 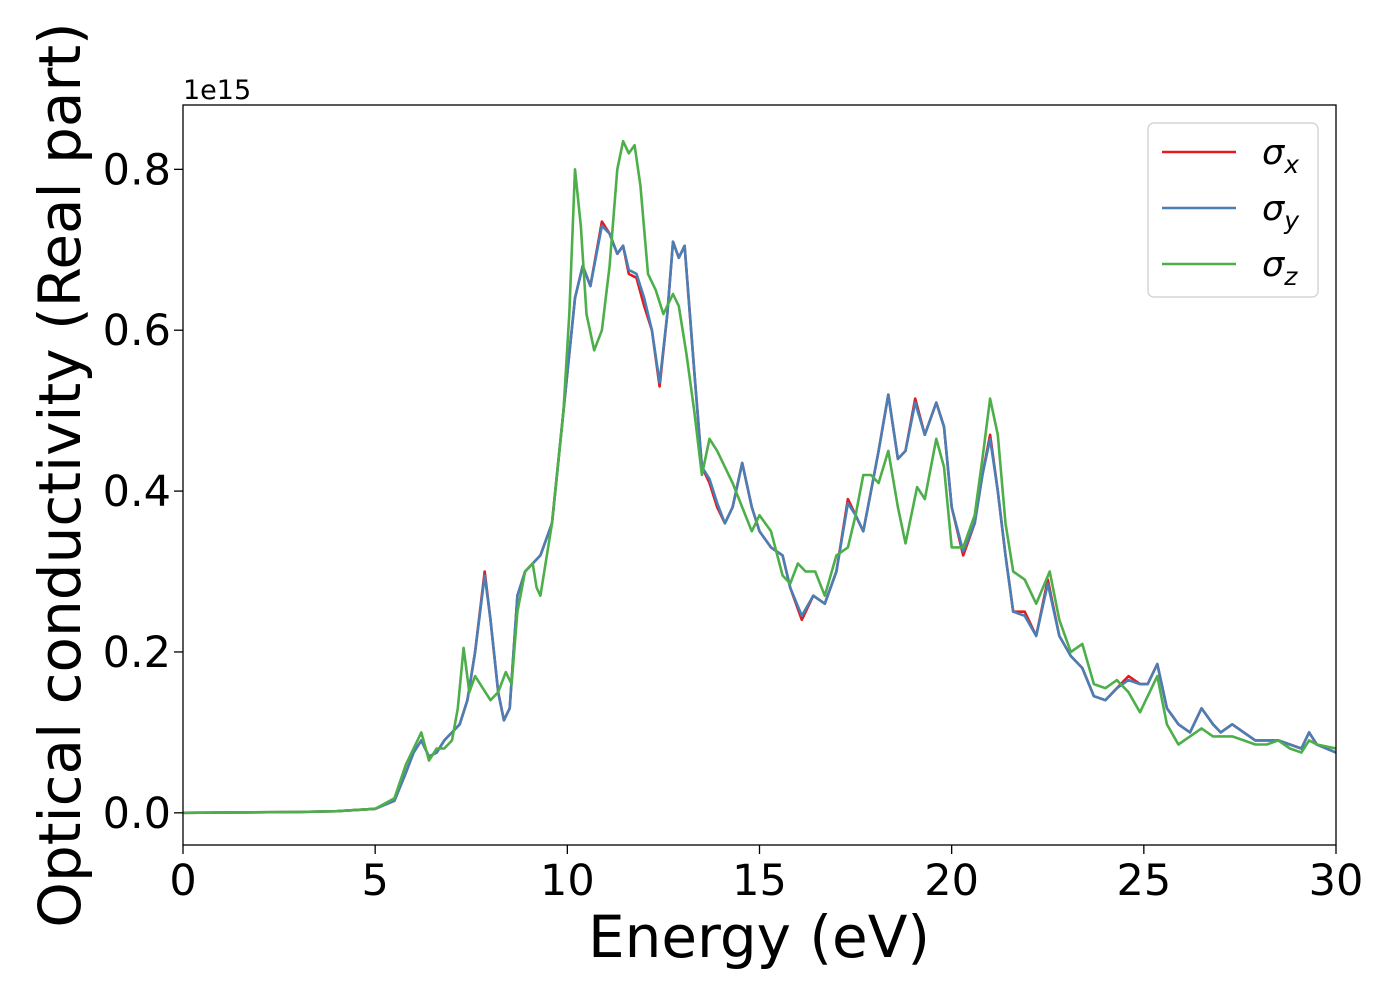 I want to click on legend-label-subscript: z, so click(x=1290, y=276).